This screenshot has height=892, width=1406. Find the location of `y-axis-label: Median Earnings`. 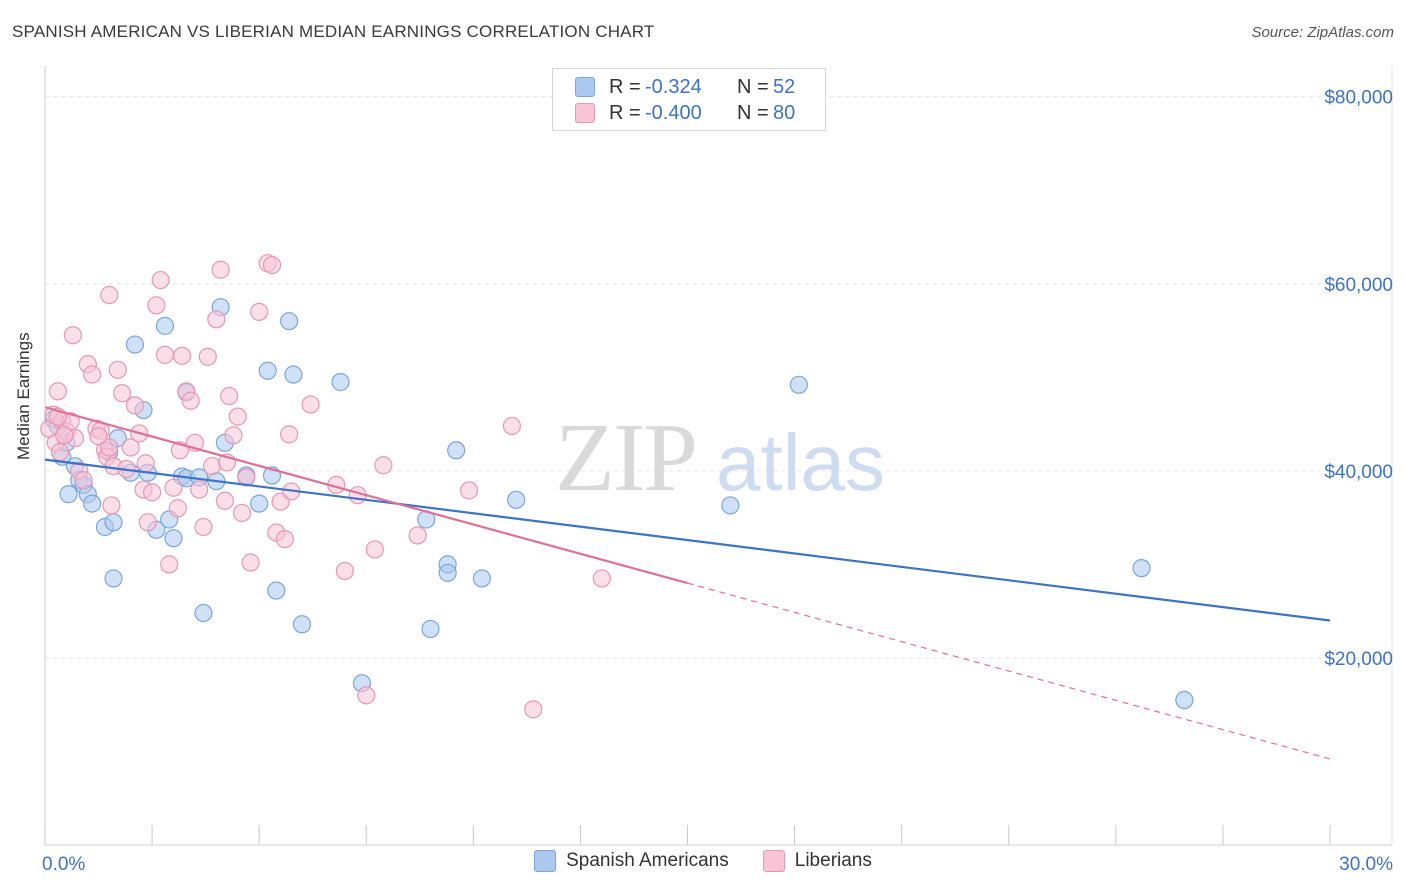

y-axis-label: Median Earnings is located at coordinates (23, 396).